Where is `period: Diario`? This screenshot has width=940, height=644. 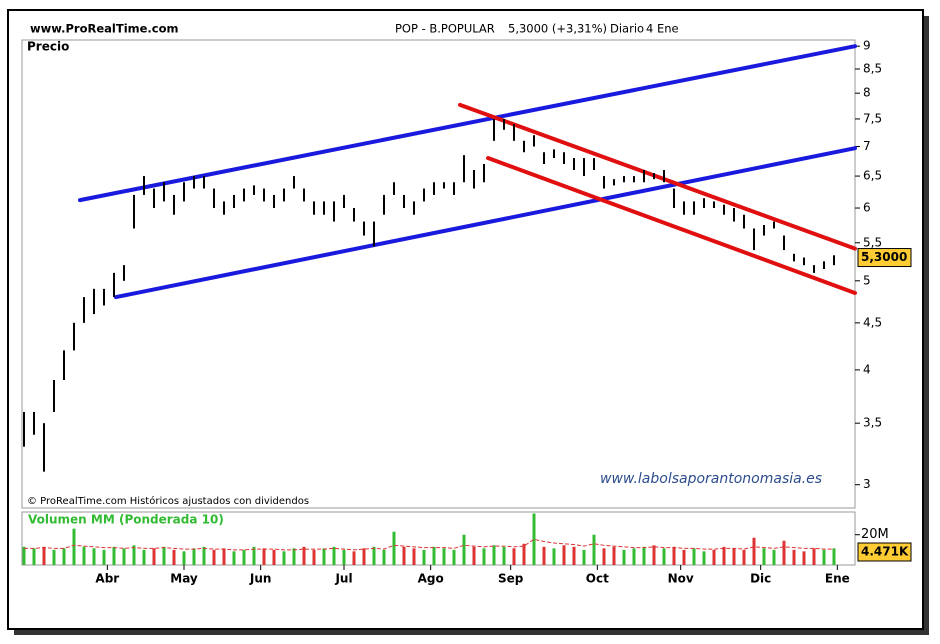
period: Diario is located at coordinates (627, 29).